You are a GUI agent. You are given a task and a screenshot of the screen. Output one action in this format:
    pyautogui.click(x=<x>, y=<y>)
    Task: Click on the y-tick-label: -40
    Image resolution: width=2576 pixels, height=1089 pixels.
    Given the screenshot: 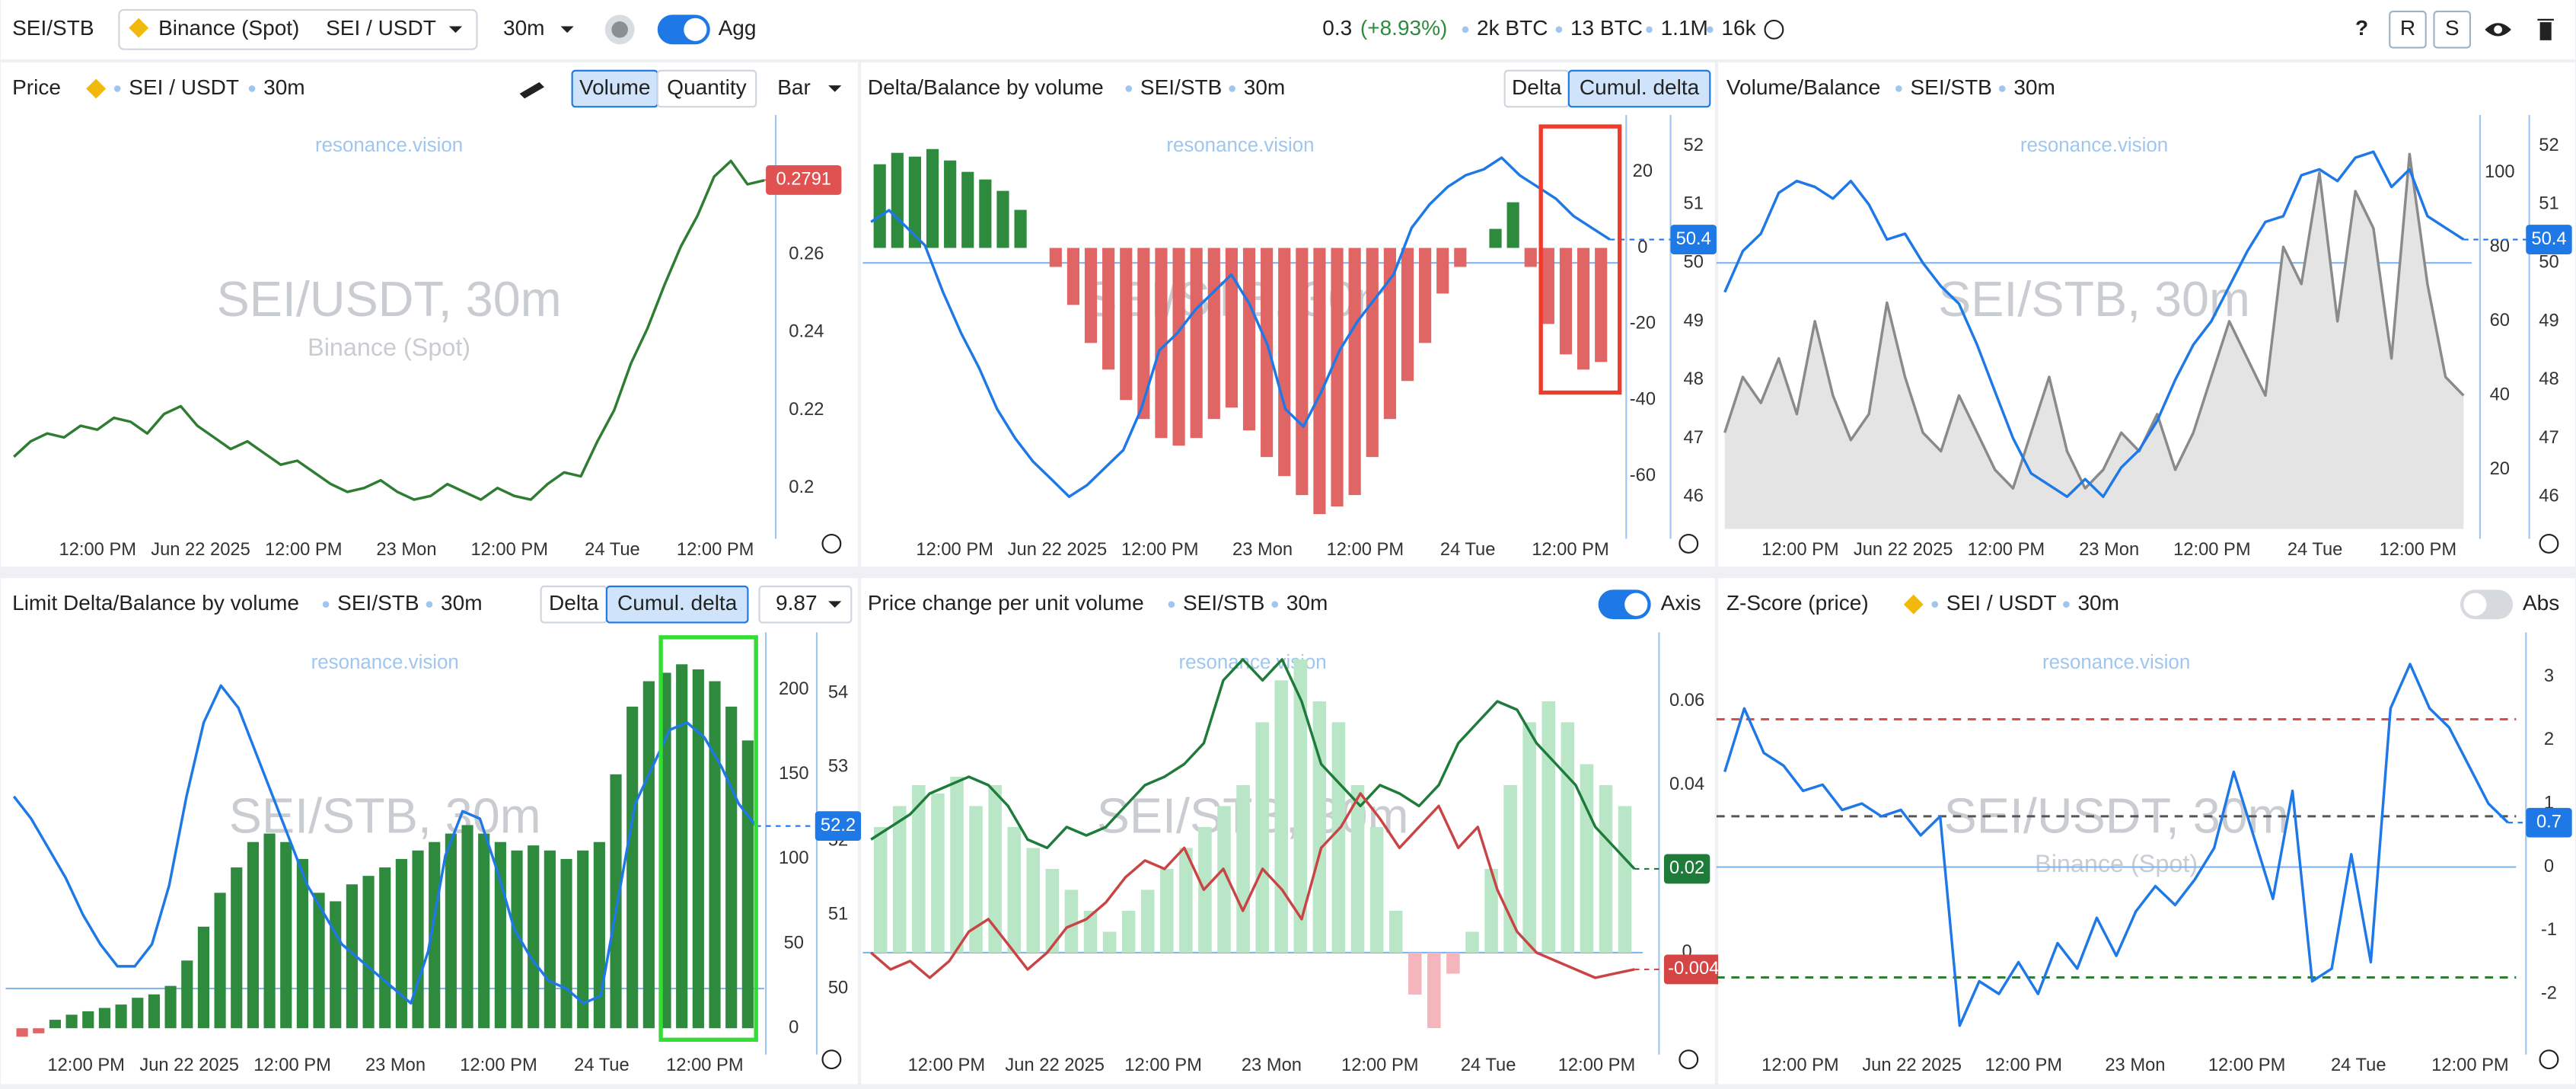 What is the action you would take?
    pyautogui.click(x=1643, y=400)
    